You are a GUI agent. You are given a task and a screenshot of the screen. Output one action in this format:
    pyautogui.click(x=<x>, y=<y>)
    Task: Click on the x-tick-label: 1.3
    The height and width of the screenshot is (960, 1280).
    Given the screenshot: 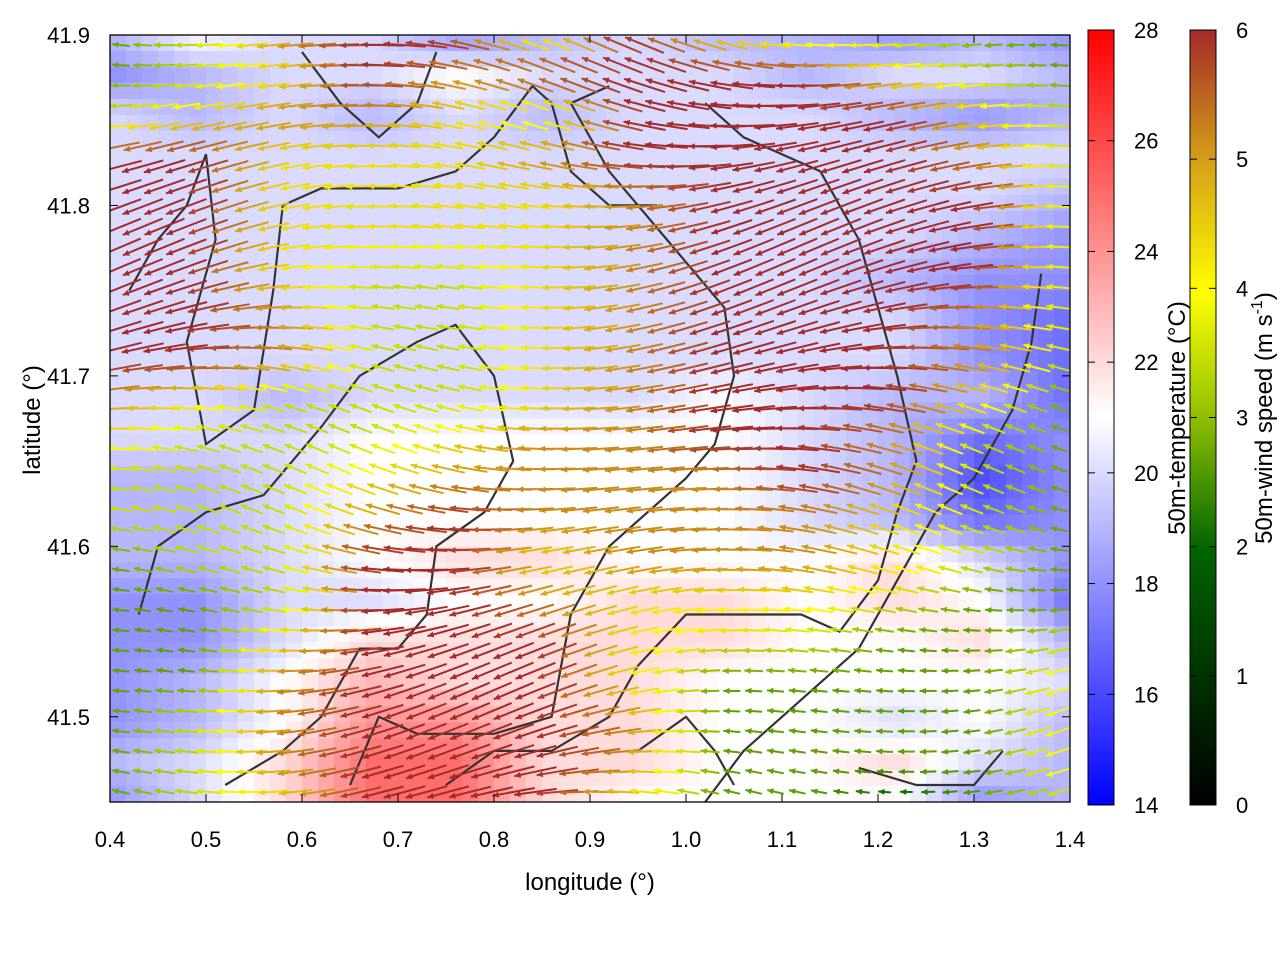 What is the action you would take?
    pyautogui.click(x=974, y=839)
    